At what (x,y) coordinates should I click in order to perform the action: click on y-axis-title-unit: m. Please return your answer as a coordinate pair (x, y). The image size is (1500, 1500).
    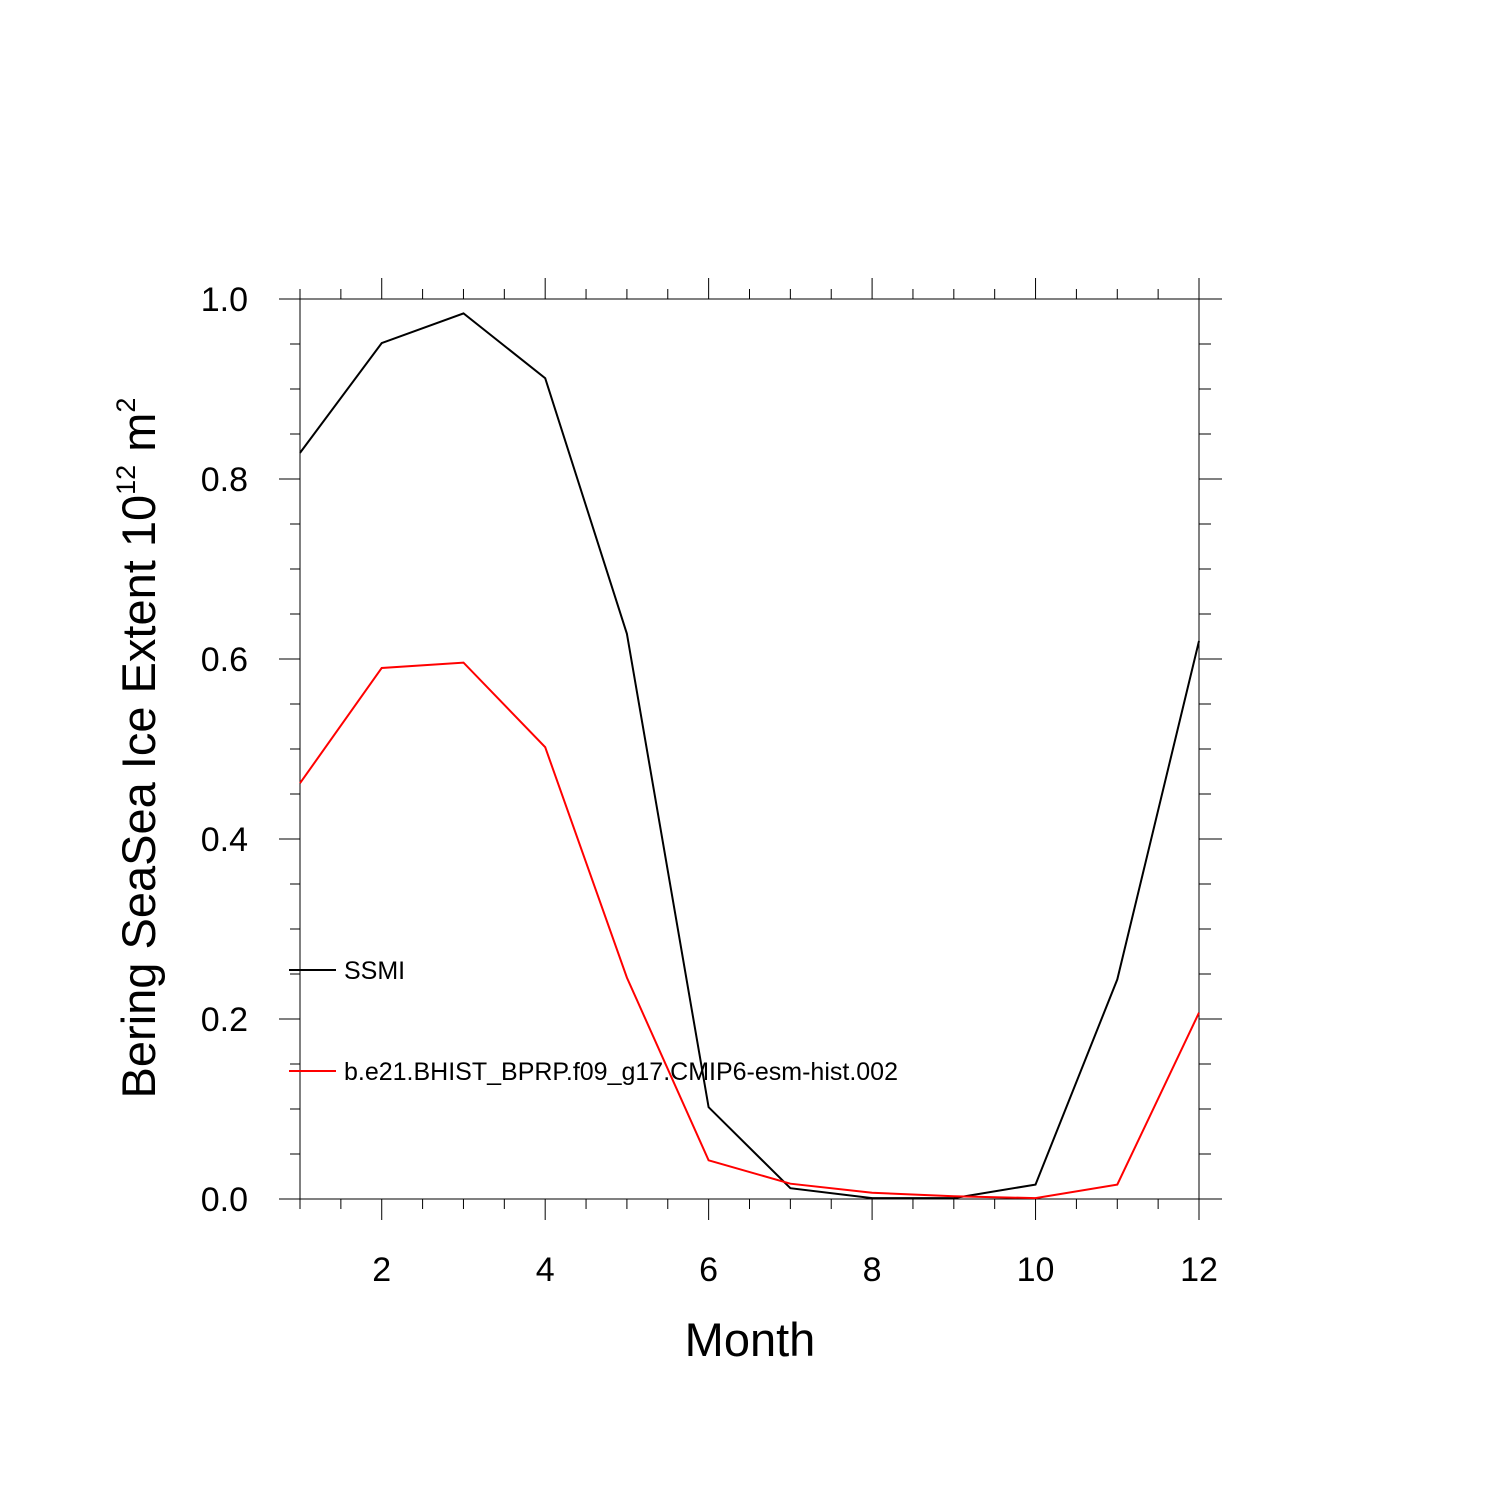
    Looking at the image, I should click on (138, 439).